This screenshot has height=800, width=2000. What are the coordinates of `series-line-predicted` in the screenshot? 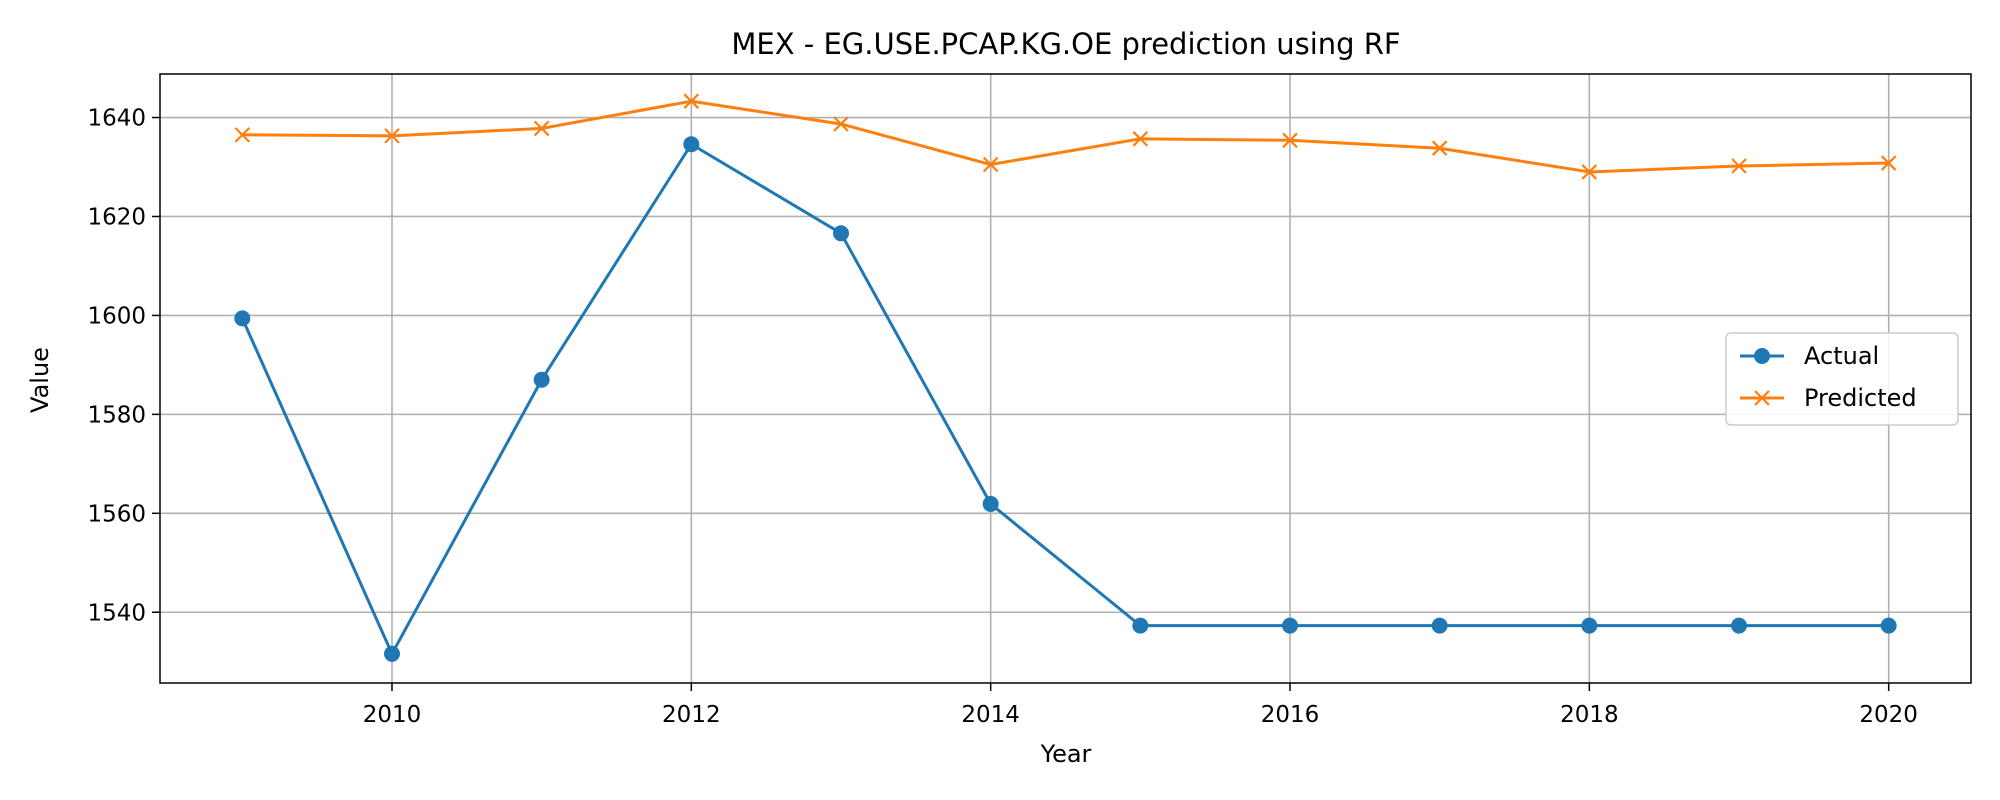 It's located at (1065, 136).